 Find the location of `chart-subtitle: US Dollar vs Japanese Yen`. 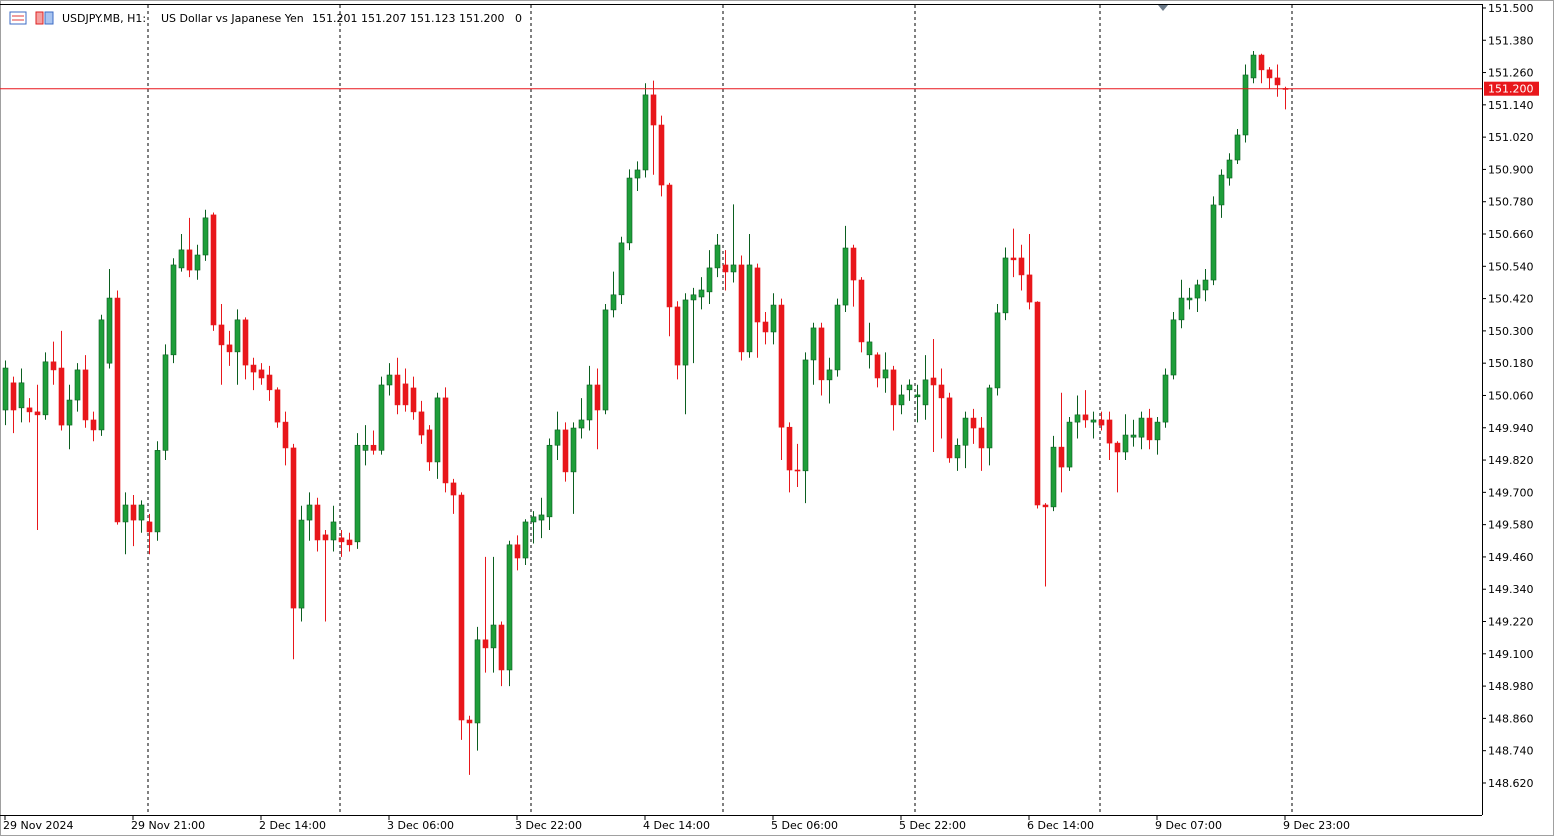

chart-subtitle: US Dollar vs Japanese Yen is located at coordinates (232, 18).